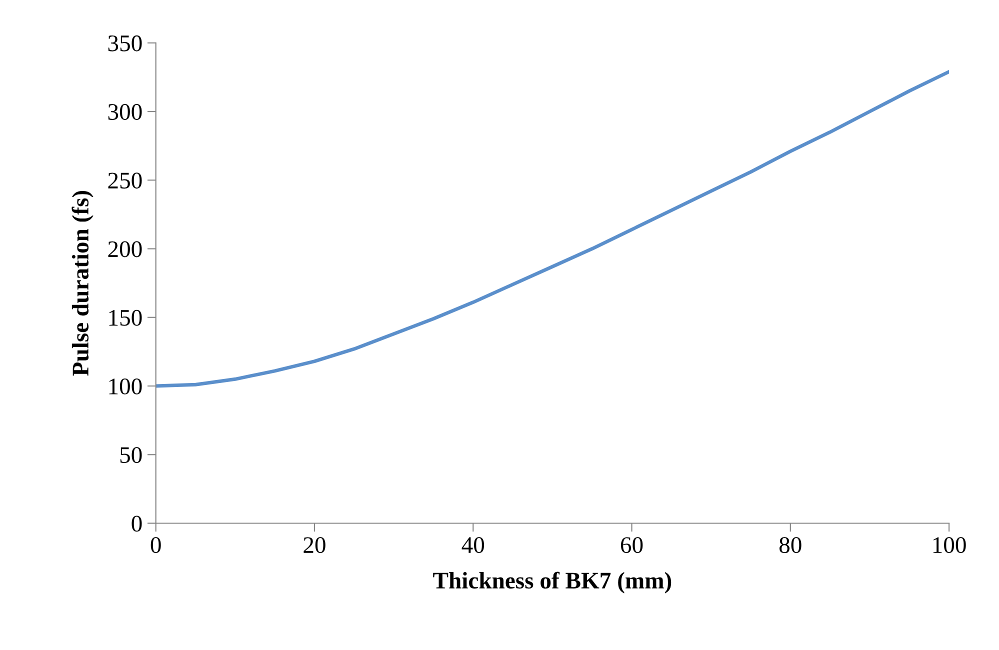  Describe the element at coordinates (791, 545) in the screenshot. I see `x-tick-label: 80` at that location.